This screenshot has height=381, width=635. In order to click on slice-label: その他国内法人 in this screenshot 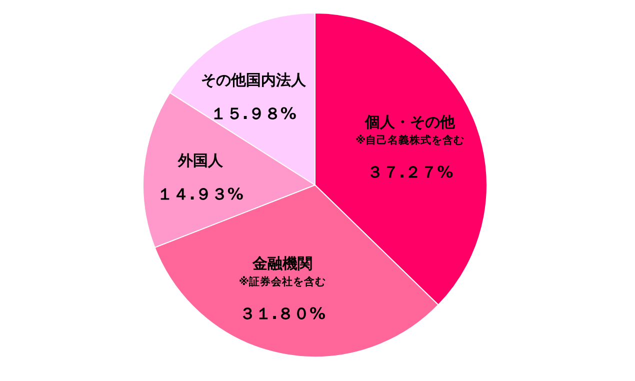, I will do `click(253, 80)`.